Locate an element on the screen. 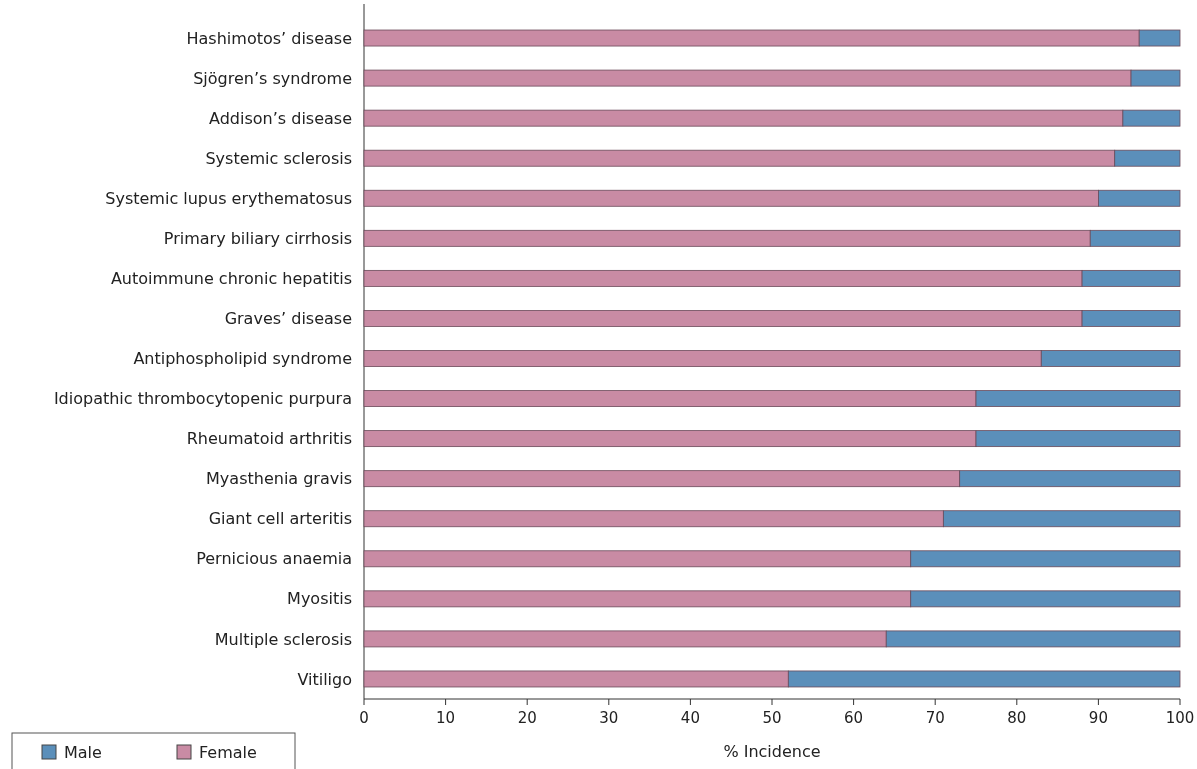 The width and height of the screenshot is (1197, 769). x-tick-label: 20 is located at coordinates (527, 718).